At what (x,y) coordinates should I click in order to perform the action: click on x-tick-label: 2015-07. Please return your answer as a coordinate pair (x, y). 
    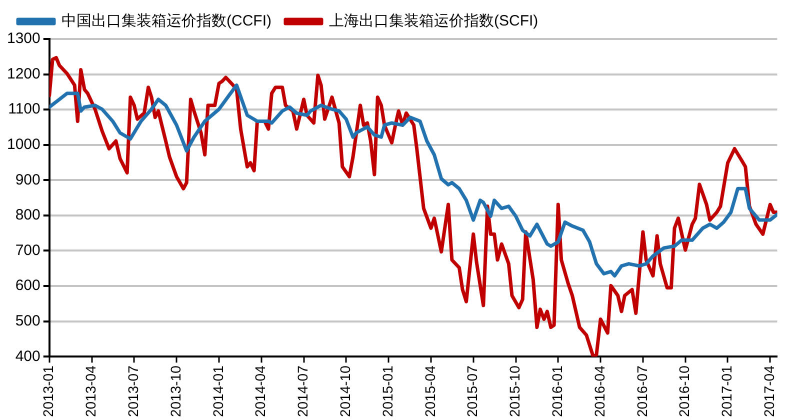
    Looking at the image, I should click on (472, 391).